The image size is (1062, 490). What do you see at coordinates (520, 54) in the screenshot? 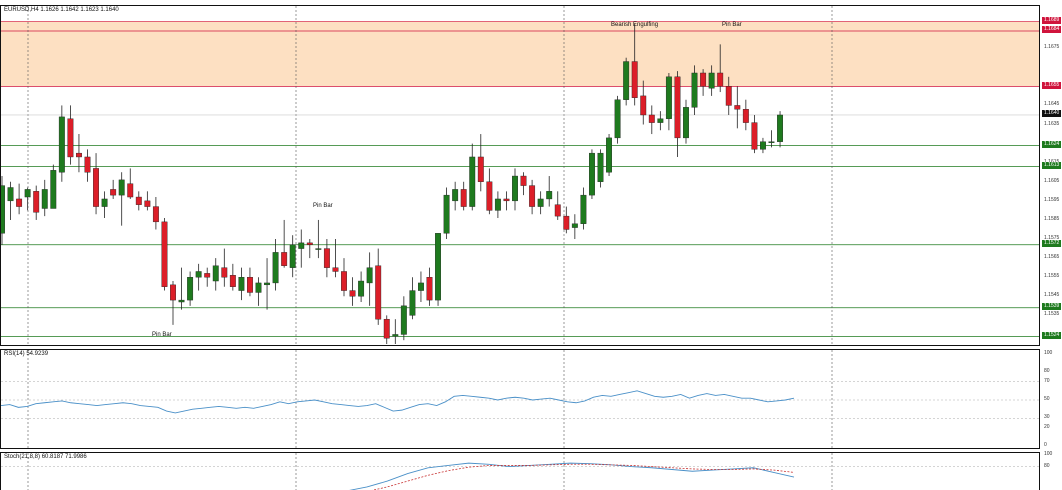
I see `resistance-zone` at bounding box center [520, 54].